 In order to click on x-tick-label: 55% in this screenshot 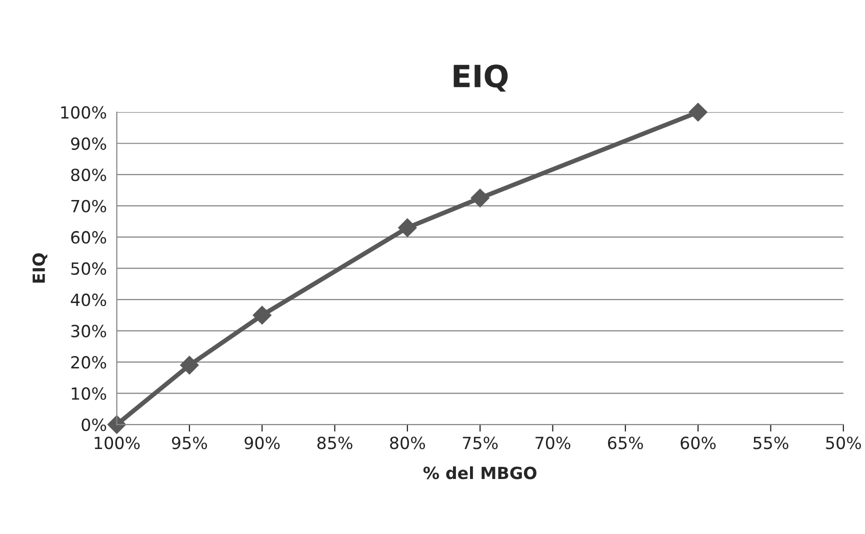, I will do `click(770, 443)`.